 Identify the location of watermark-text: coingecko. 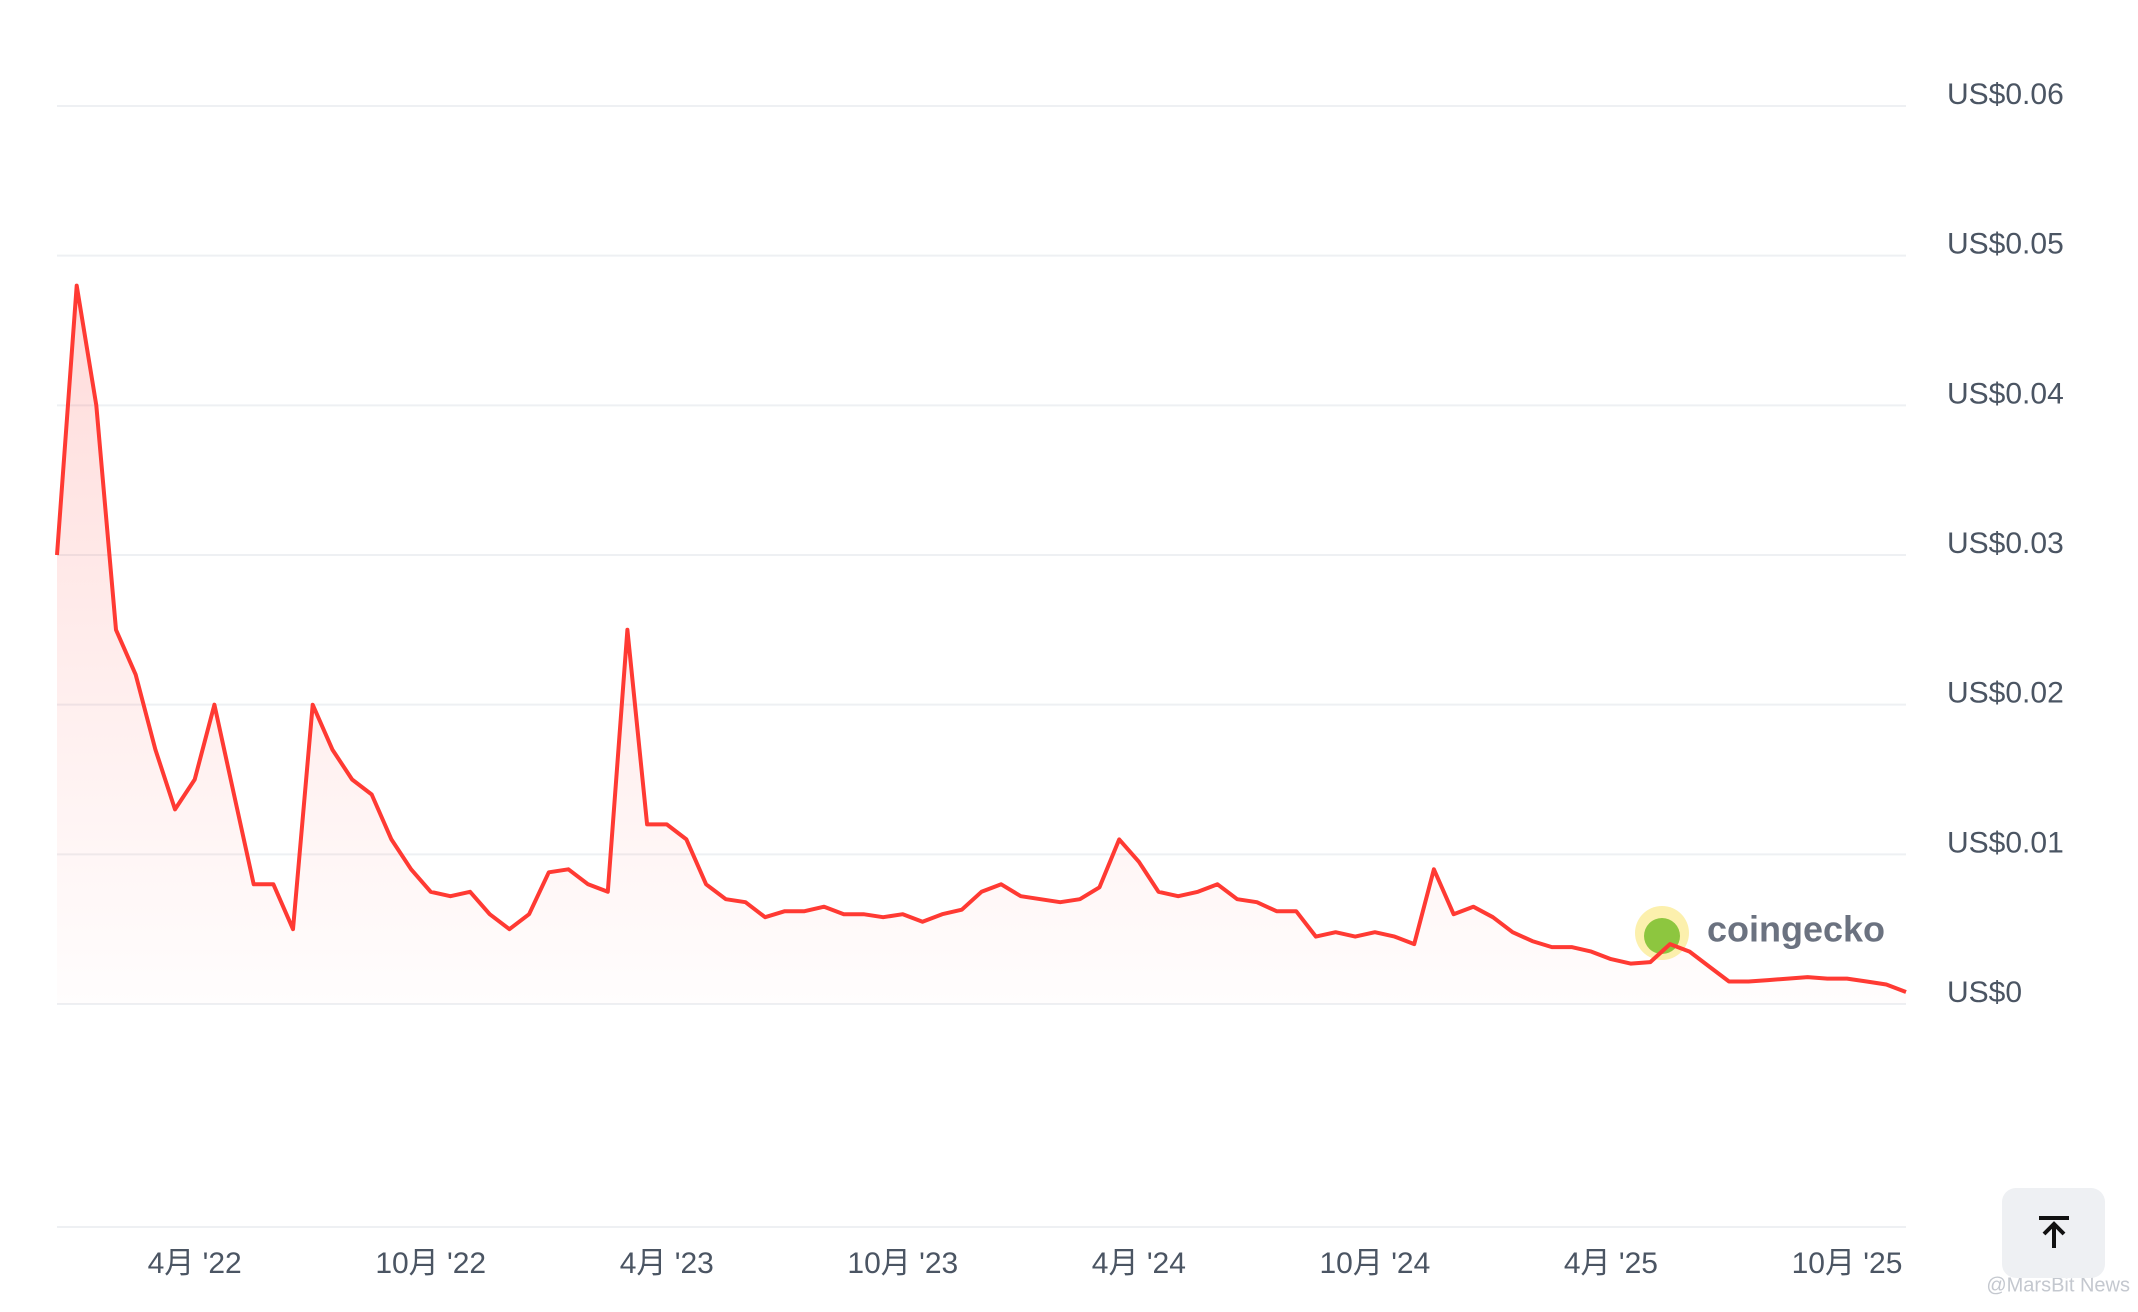
(1796, 929).